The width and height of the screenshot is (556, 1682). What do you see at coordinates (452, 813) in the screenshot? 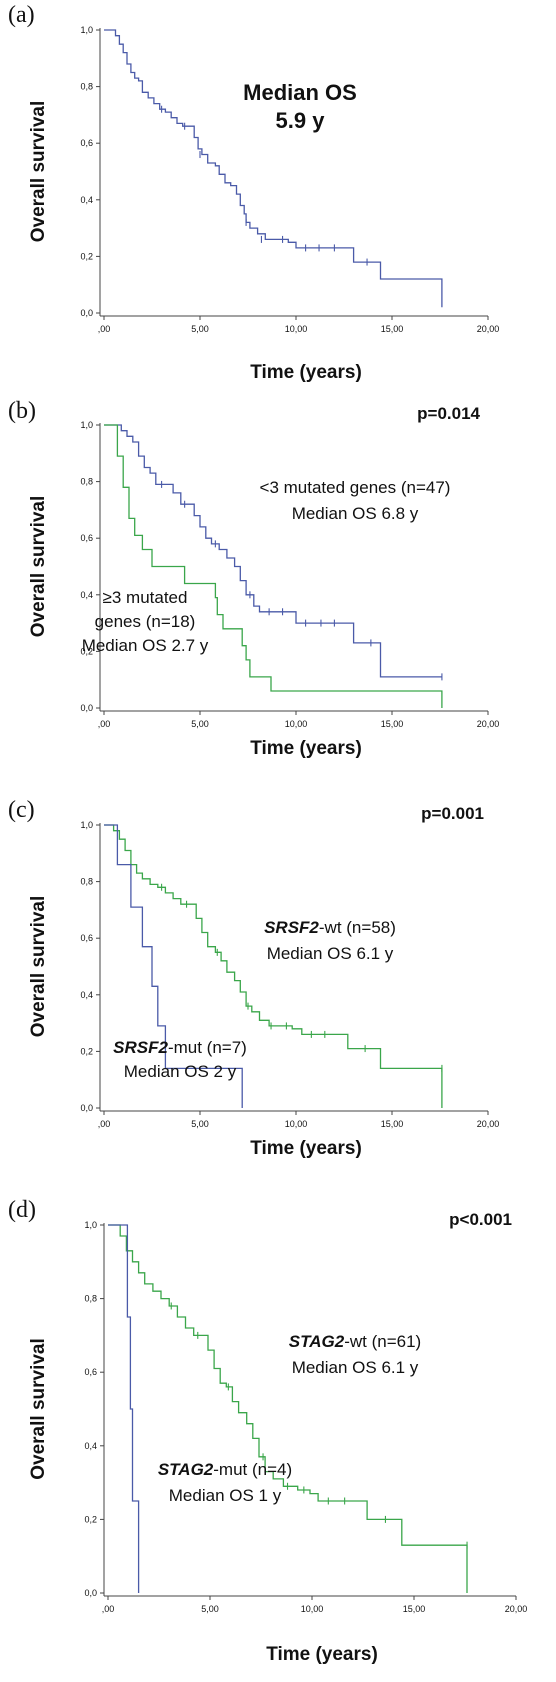
I see `p-value: p=0.001` at bounding box center [452, 813].